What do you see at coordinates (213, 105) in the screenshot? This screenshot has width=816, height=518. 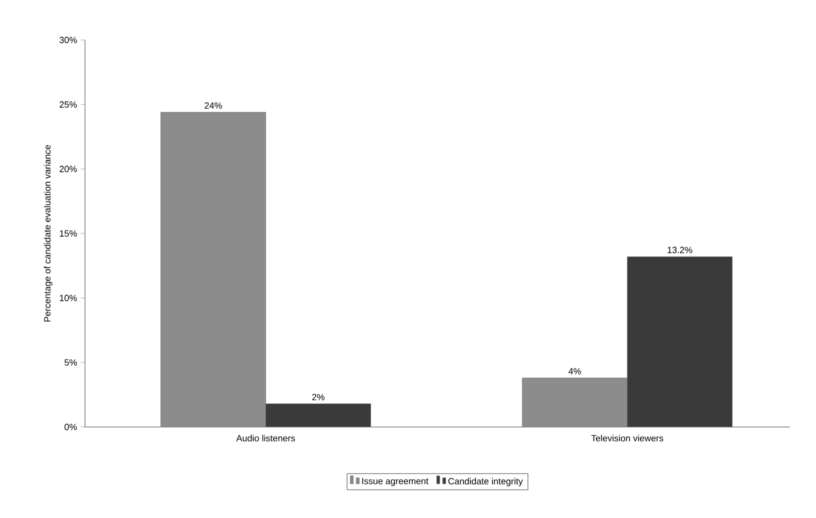 I see `data-label: 24%` at bounding box center [213, 105].